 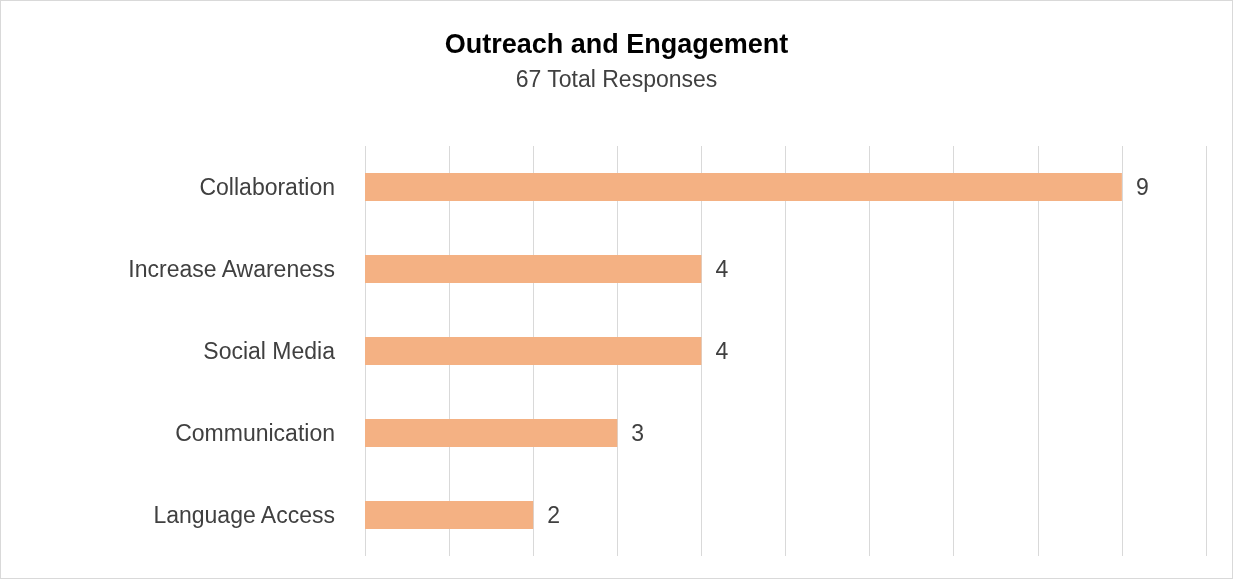 What do you see at coordinates (269, 351) in the screenshot?
I see `y-tick-label: Social Media` at bounding box center [269, 351].